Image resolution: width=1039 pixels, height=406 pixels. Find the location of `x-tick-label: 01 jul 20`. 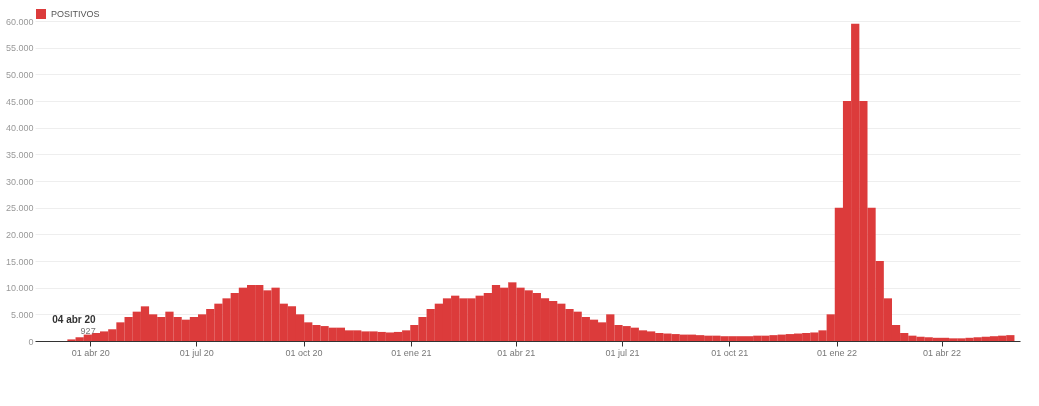

x-tick-label: 01 jul 20 is located at coordinates (196, 352).